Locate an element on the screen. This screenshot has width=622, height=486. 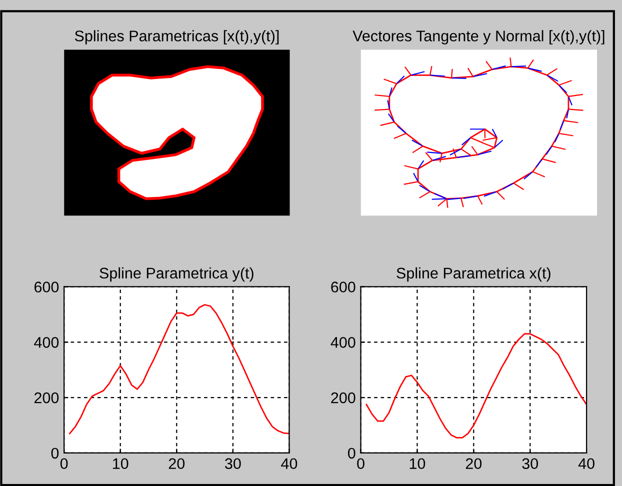
text: Splines Parametricas [x(t),y(t)] is located at coordinates (176, 37).